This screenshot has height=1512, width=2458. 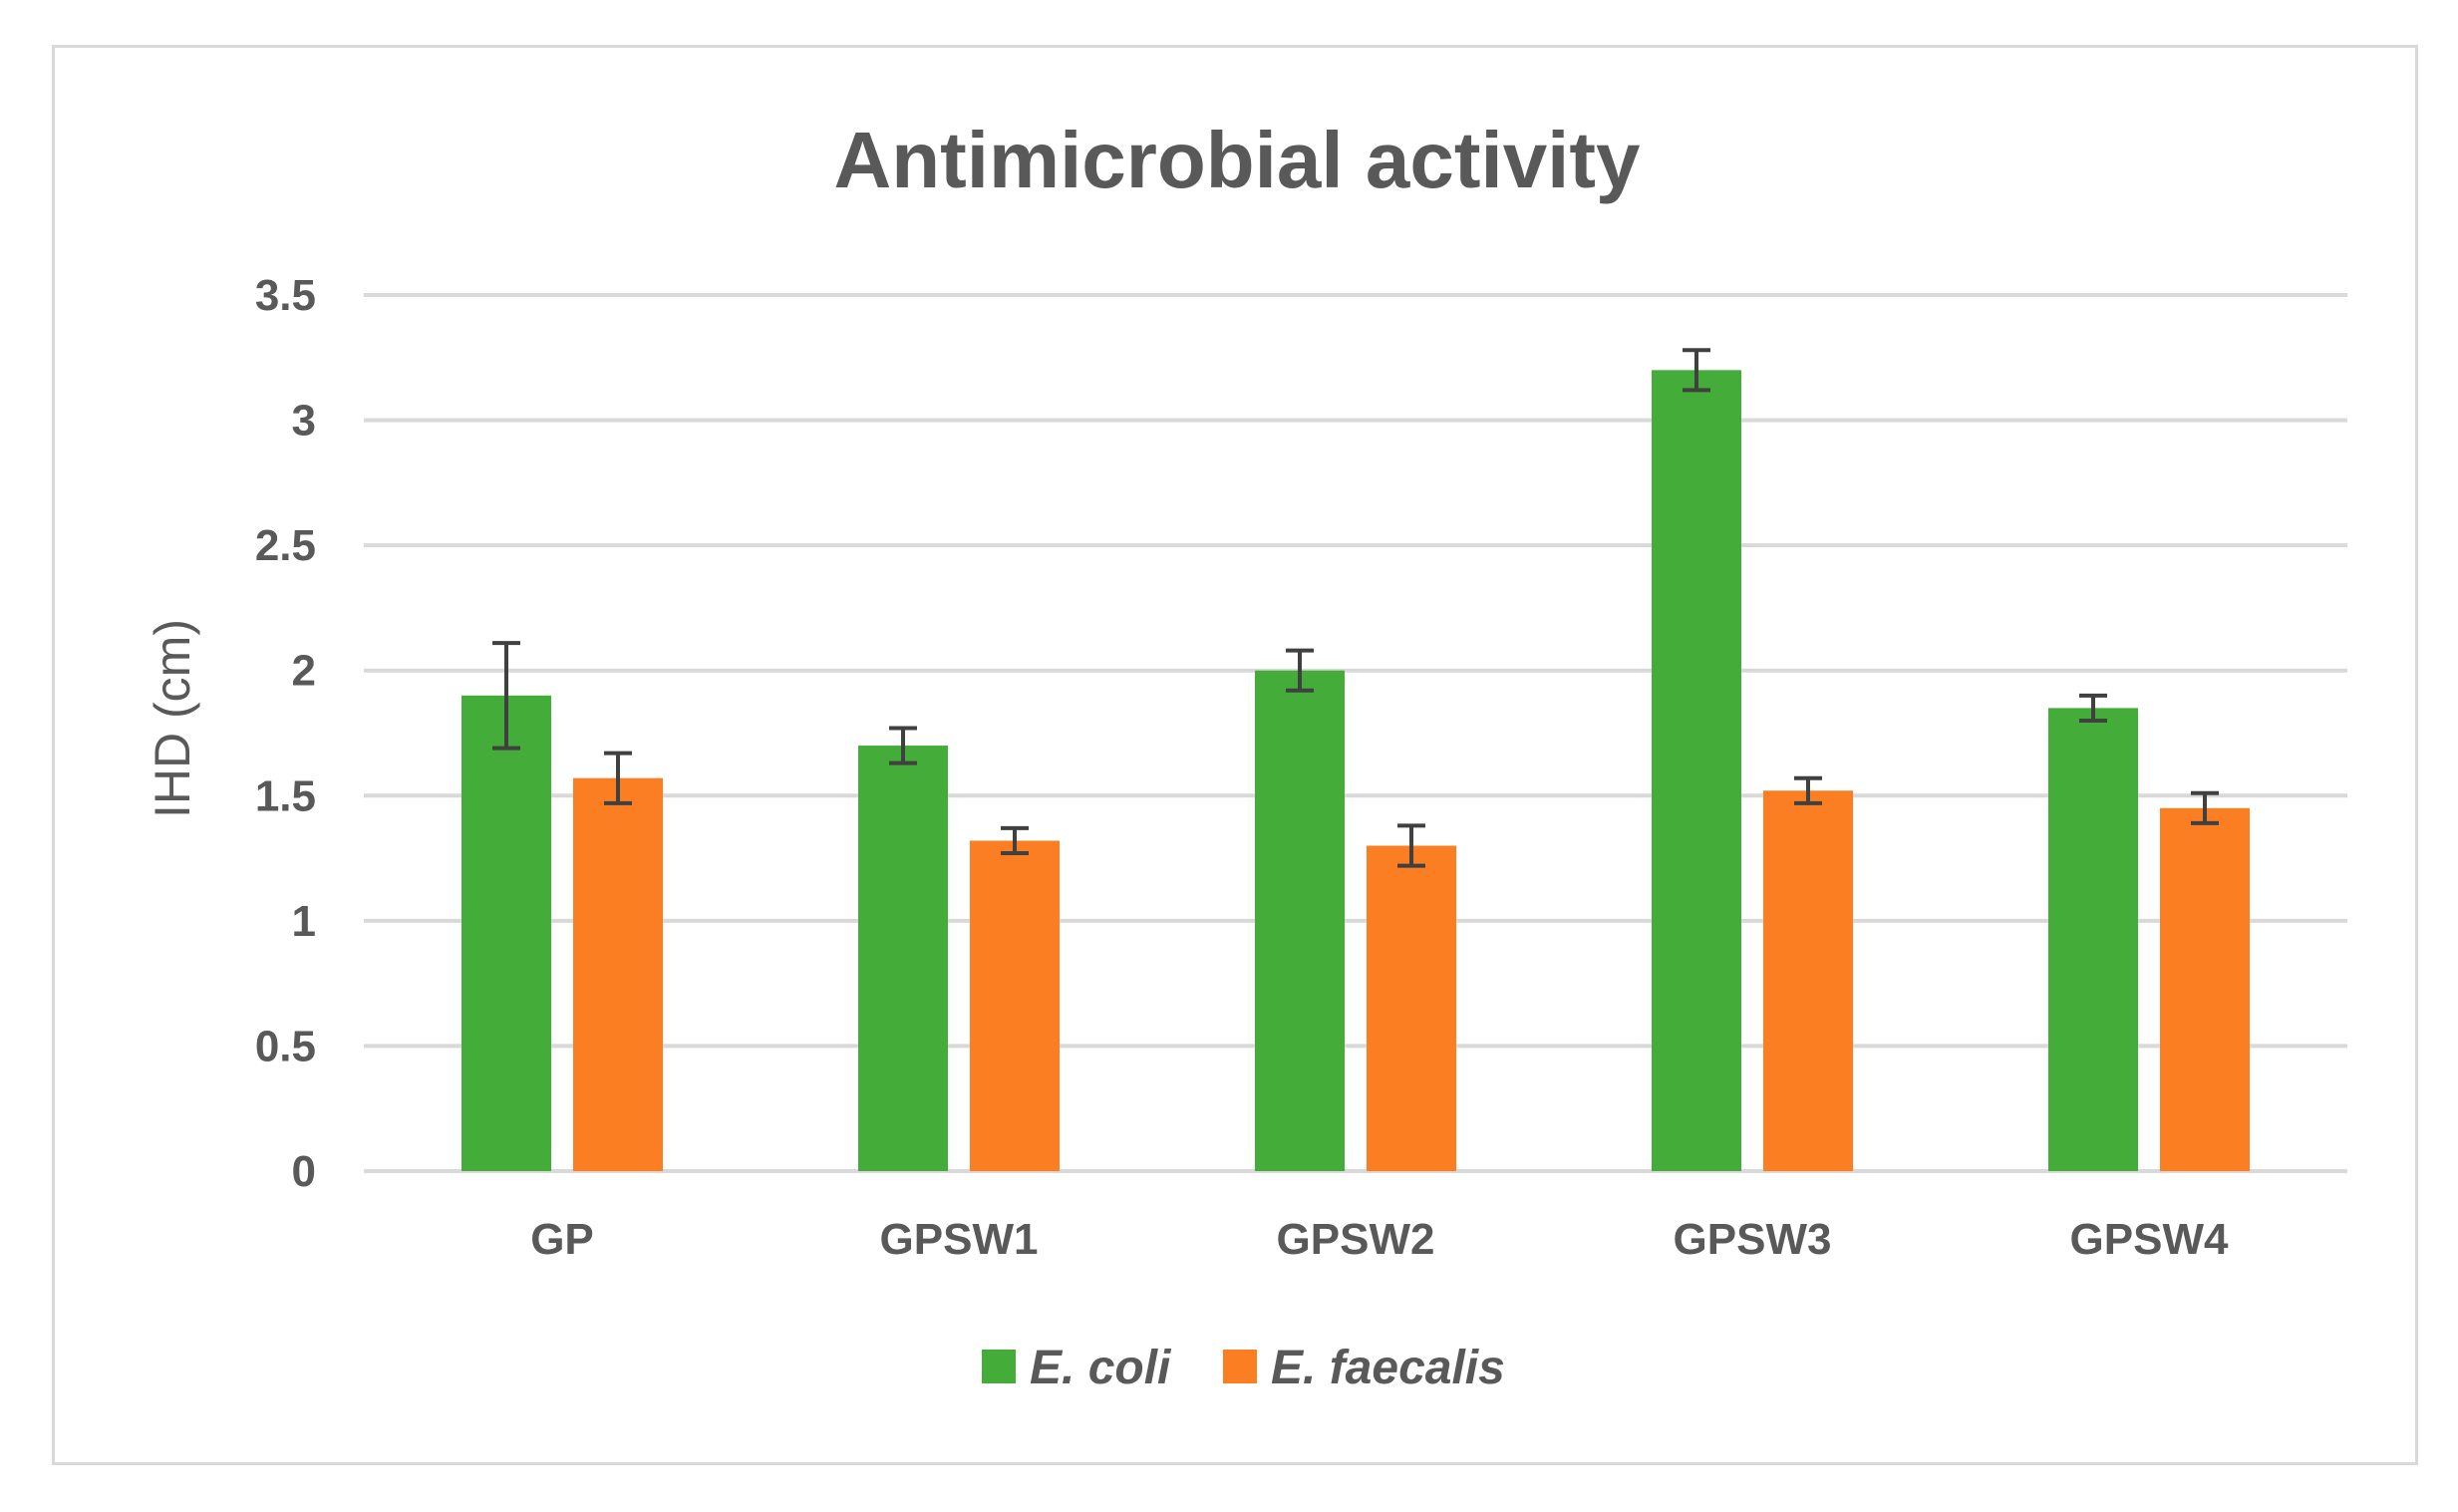 I want to click on y-tick-label: 0, so click(x=304, y=1171).